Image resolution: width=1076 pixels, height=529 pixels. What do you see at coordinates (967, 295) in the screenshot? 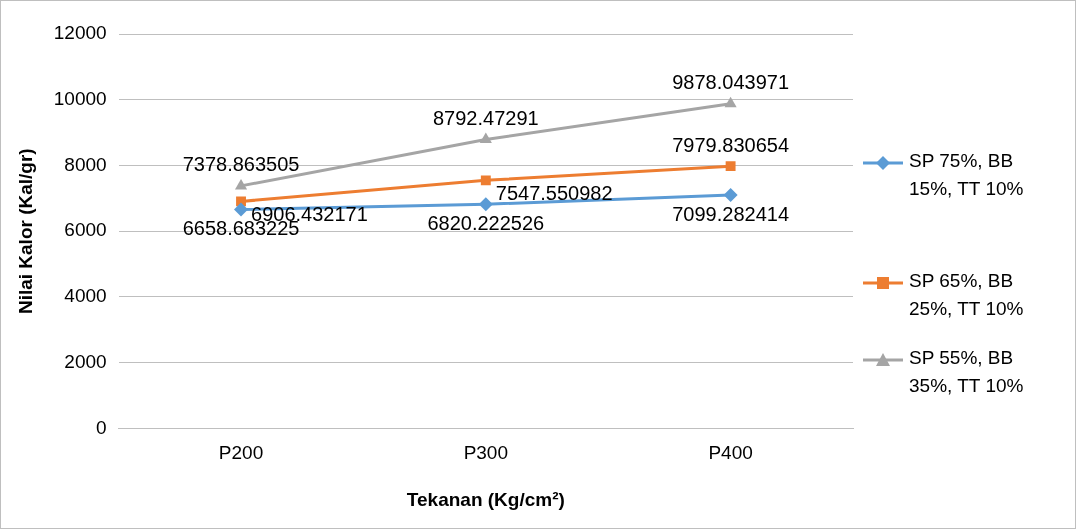
I see `legend-label: SP 65%, BB 25%, TT 10%` at bounding box center [967, 295].